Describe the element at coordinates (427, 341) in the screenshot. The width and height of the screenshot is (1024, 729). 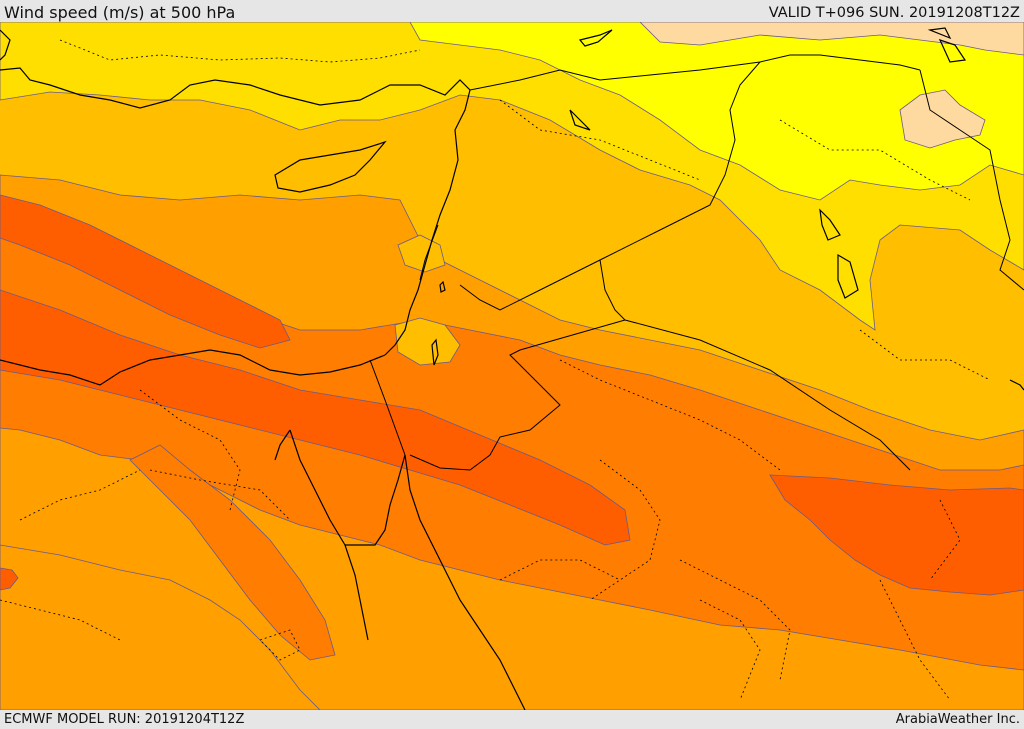
I see `band-25-30-patch` at that location.